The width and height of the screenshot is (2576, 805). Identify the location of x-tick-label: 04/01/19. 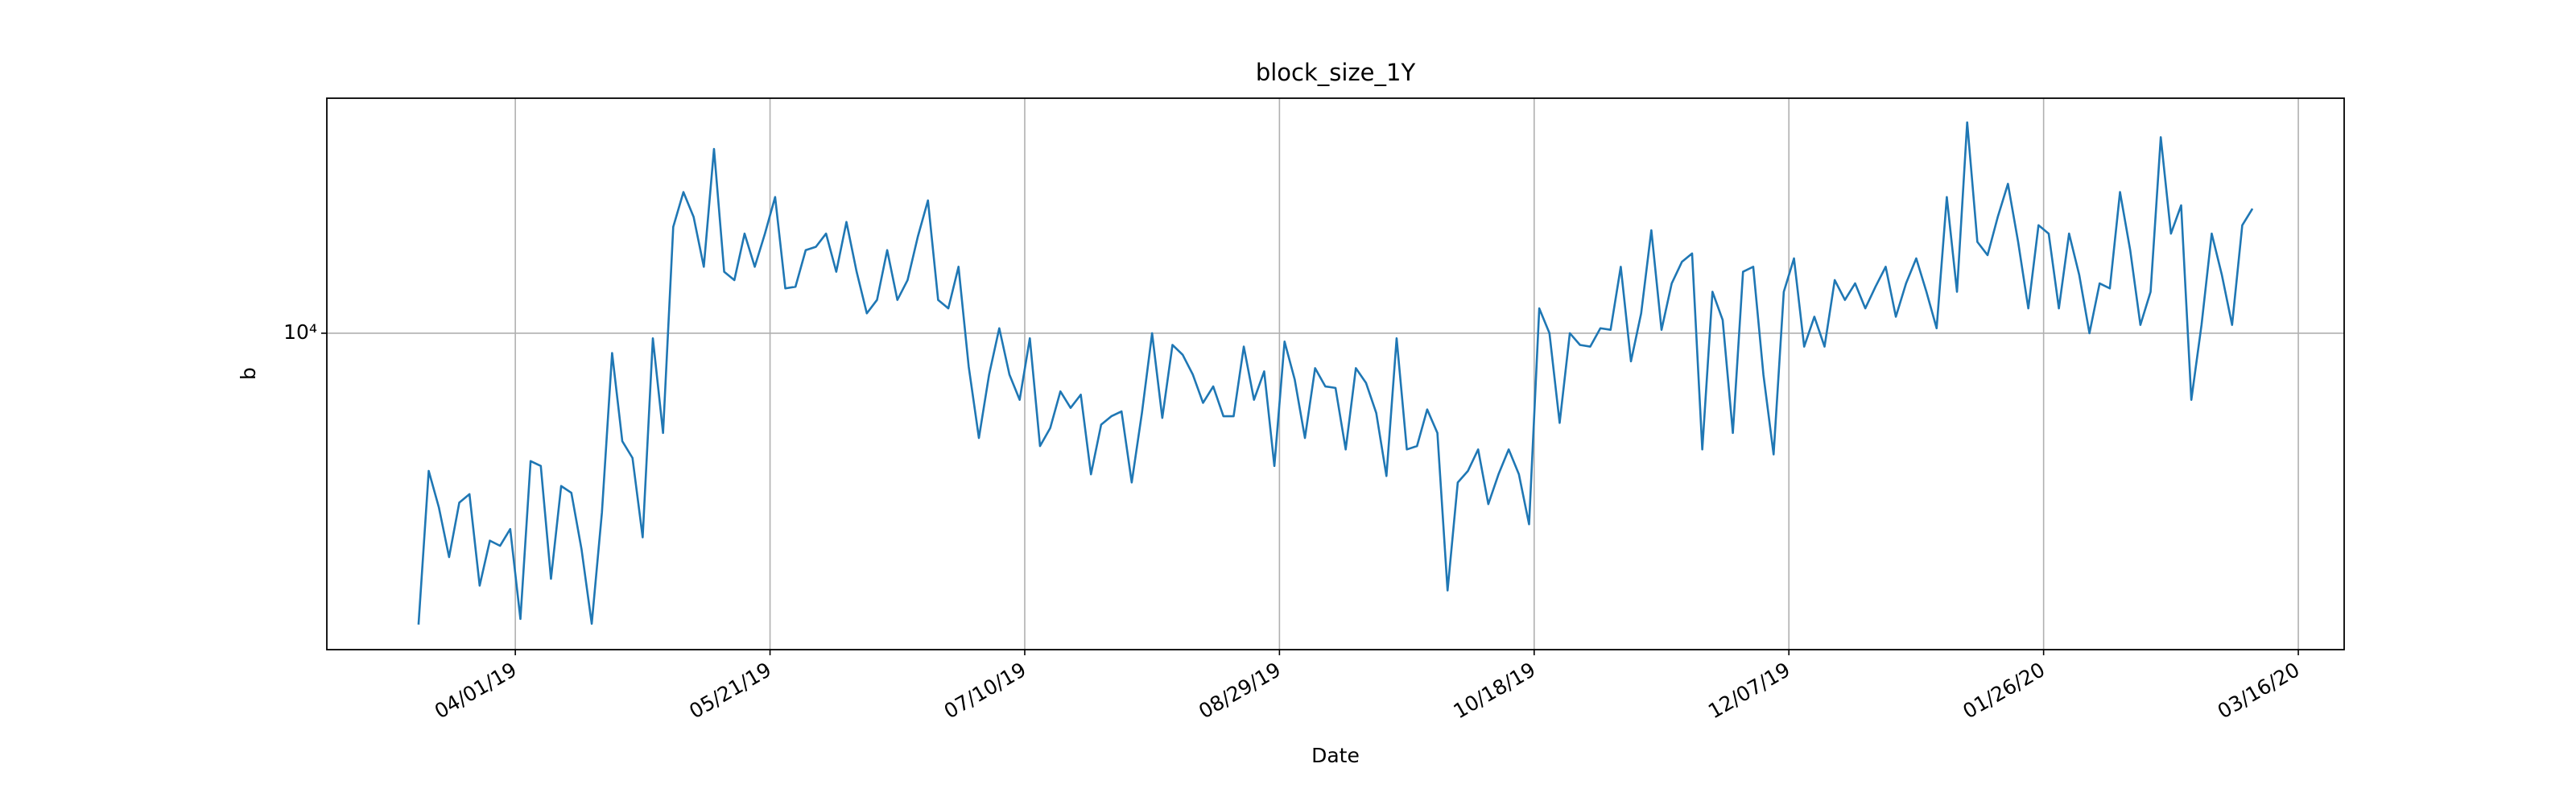
(476, 690).